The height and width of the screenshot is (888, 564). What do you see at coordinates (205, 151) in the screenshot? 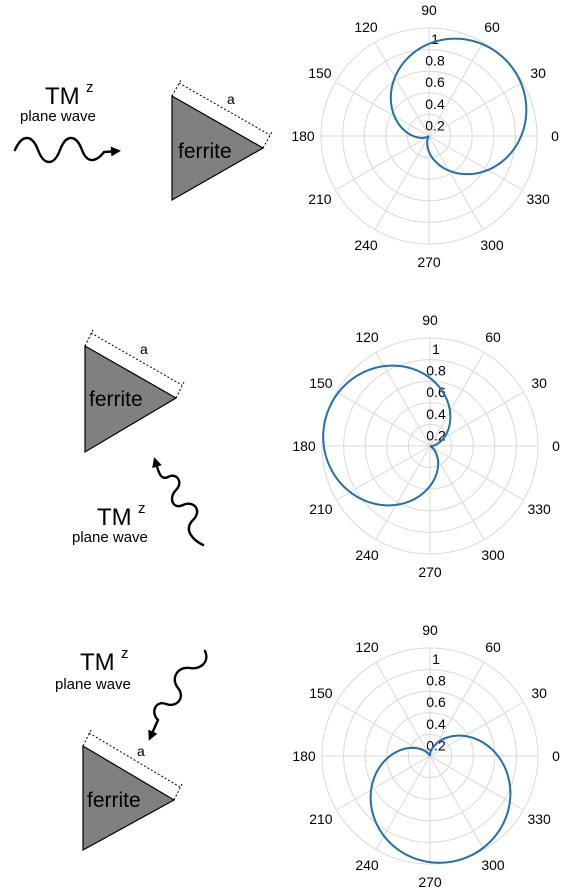
I see `material-label-1: ferrite` at bounding box center [205, 151].